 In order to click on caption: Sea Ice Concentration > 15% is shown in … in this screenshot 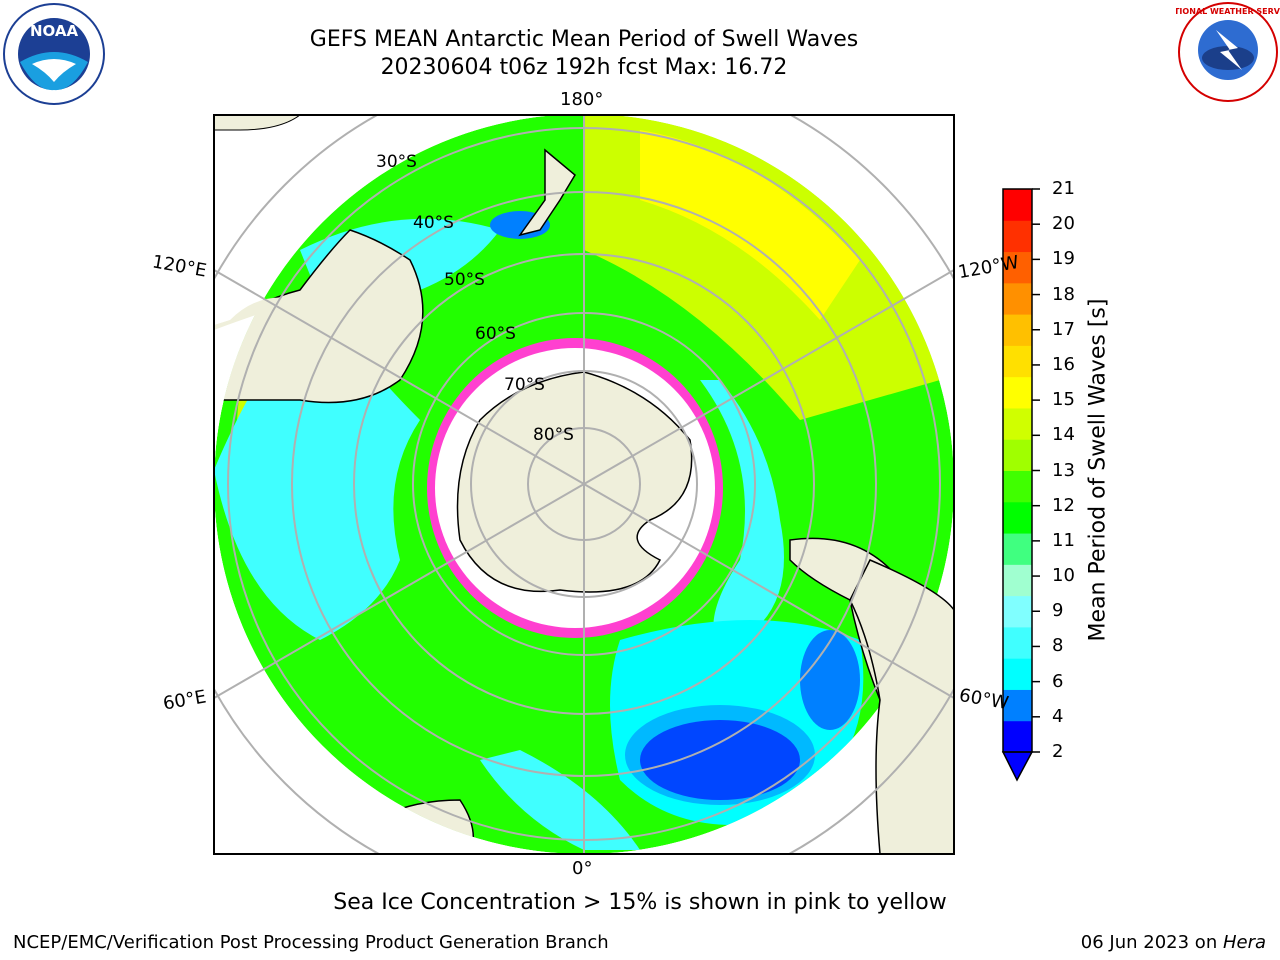, I will do `click(640, 902)`.